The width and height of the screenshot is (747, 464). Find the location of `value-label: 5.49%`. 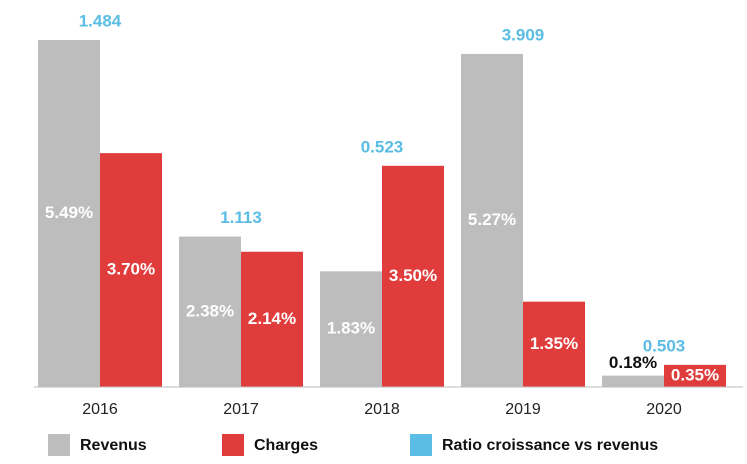

value-label: 5.49% is located at coordinates (69, 212).